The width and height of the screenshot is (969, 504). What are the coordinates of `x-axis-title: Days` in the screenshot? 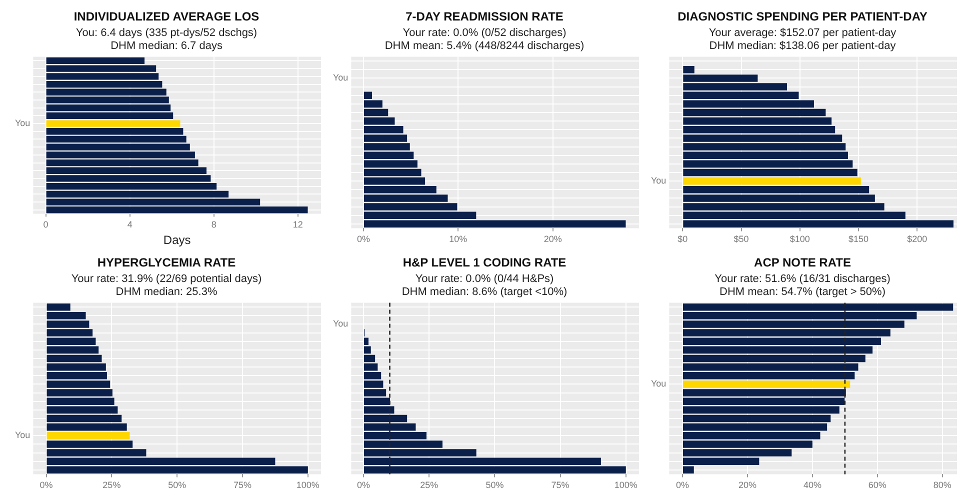 It's located at (177, 240).